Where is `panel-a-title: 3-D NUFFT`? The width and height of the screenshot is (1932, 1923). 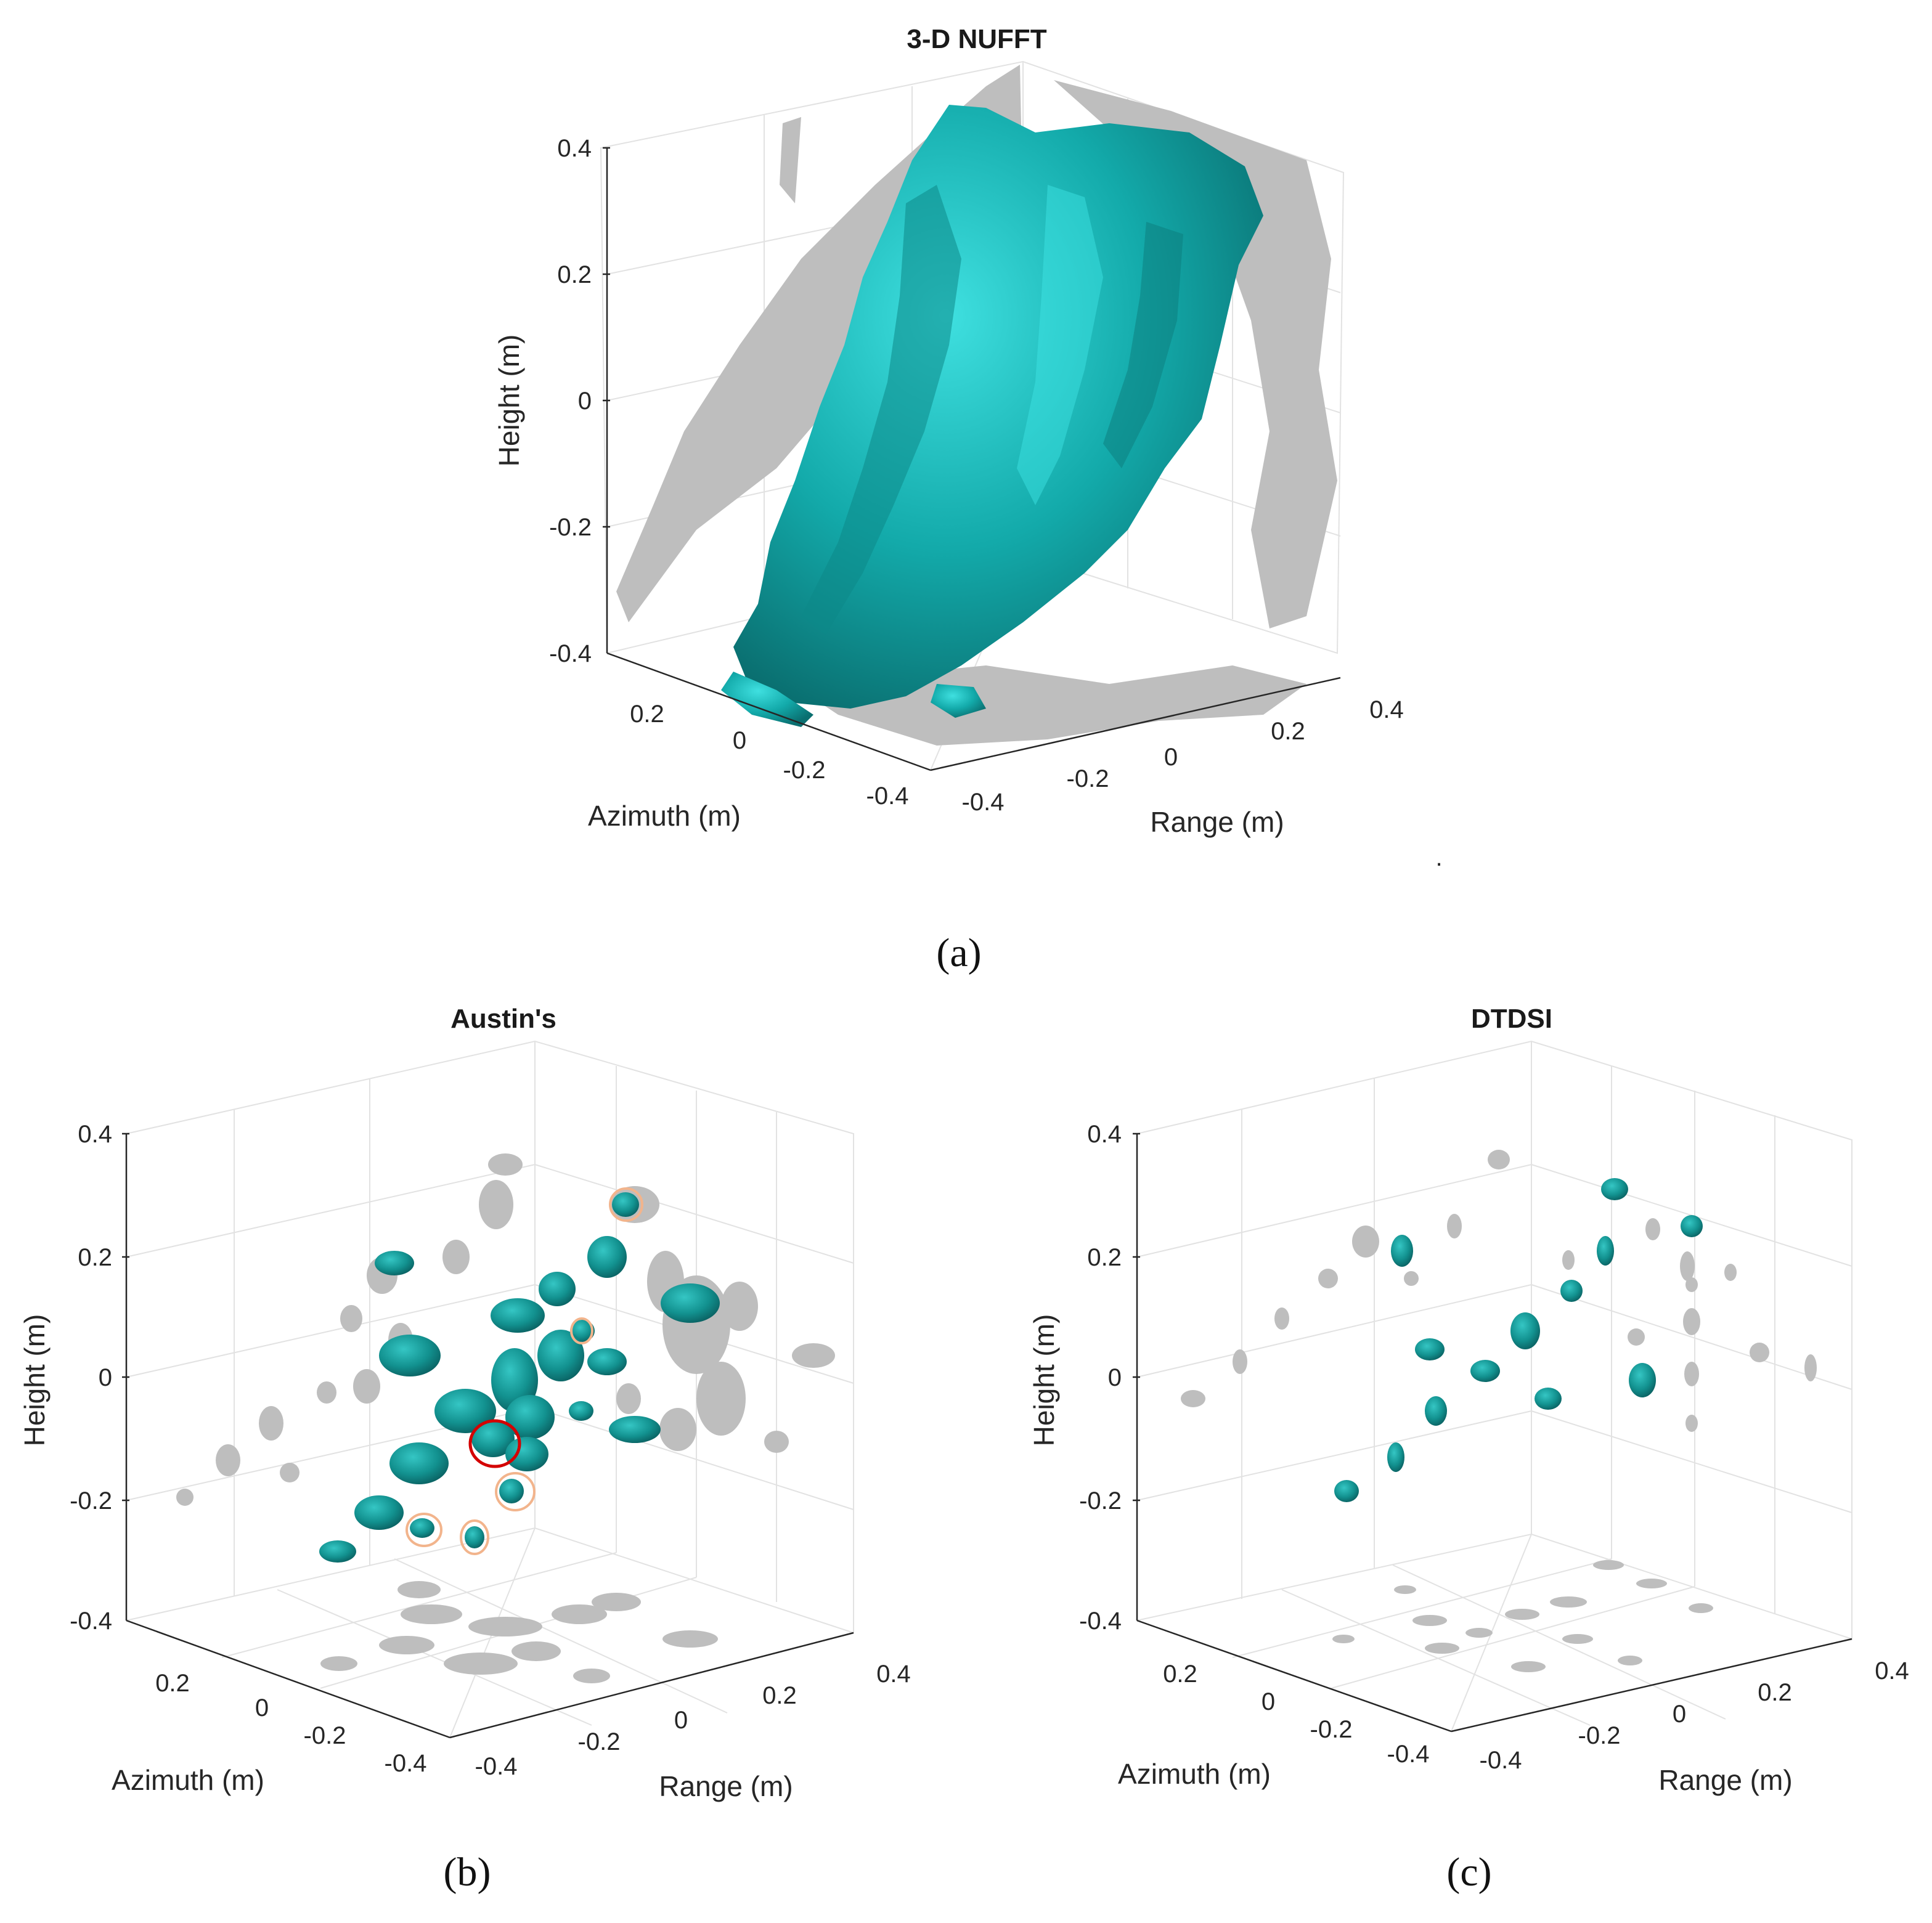
panel-a-title: 3-D NUFFT is located at coordinates (977, 39).